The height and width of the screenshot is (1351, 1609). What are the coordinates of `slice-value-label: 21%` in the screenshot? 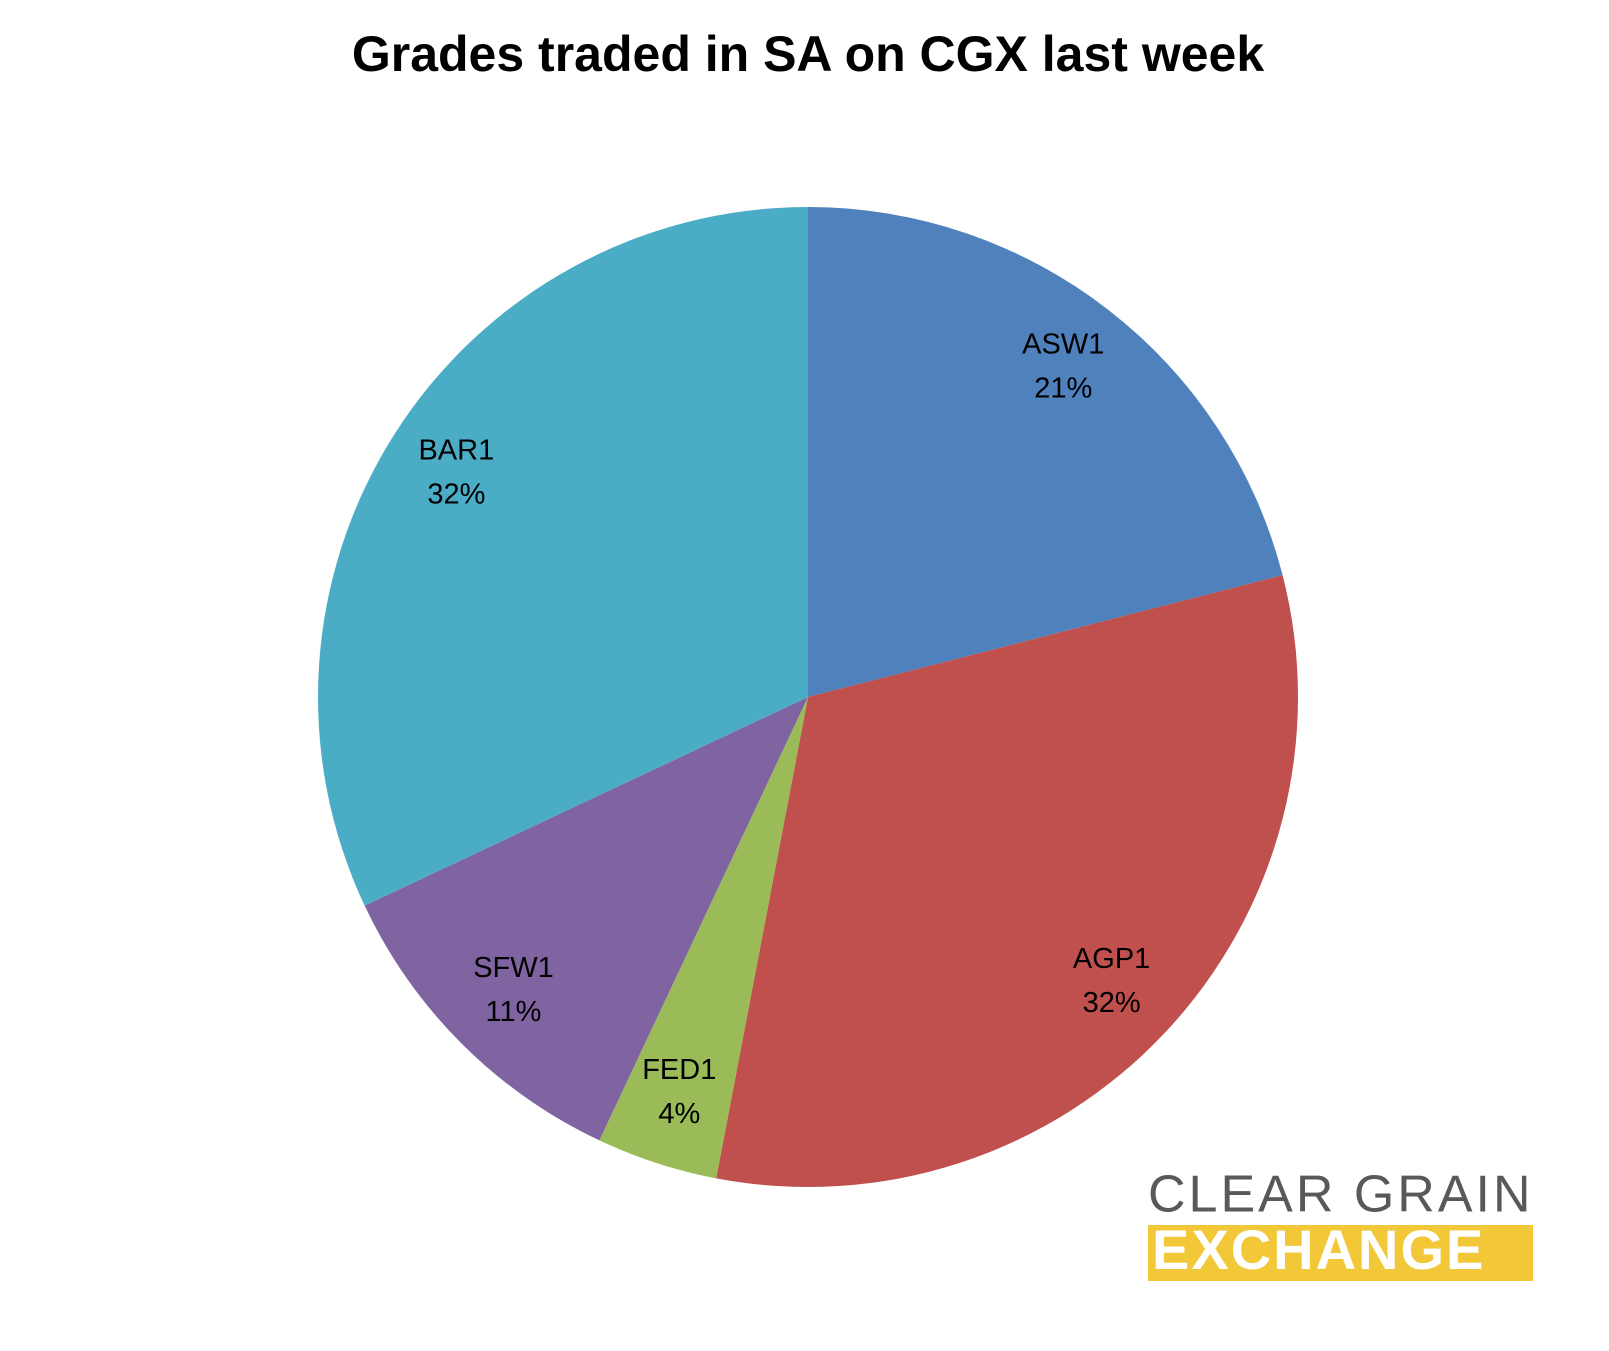 It's located at (1063, 389).